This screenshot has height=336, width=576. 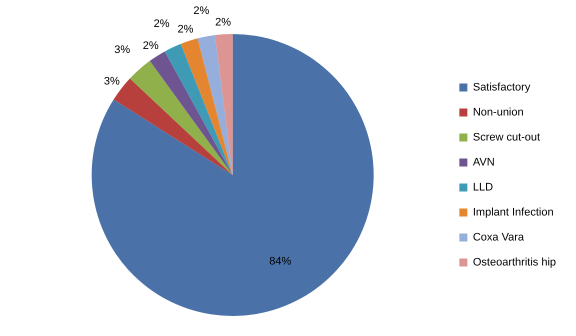 I want to click on legend-label: Screw cut-out, so click(x=506, y=138).